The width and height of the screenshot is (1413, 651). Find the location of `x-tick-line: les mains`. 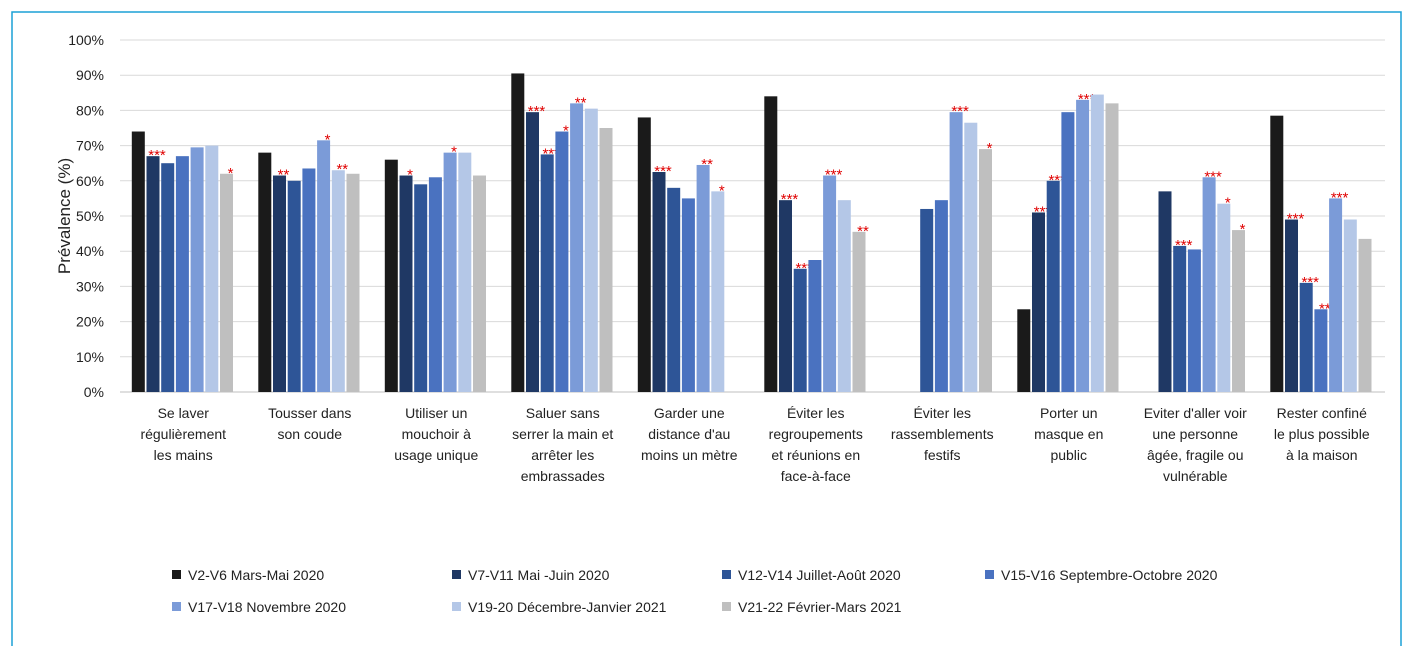

x-tick-line: les mains is located at coordinates (183, 455).